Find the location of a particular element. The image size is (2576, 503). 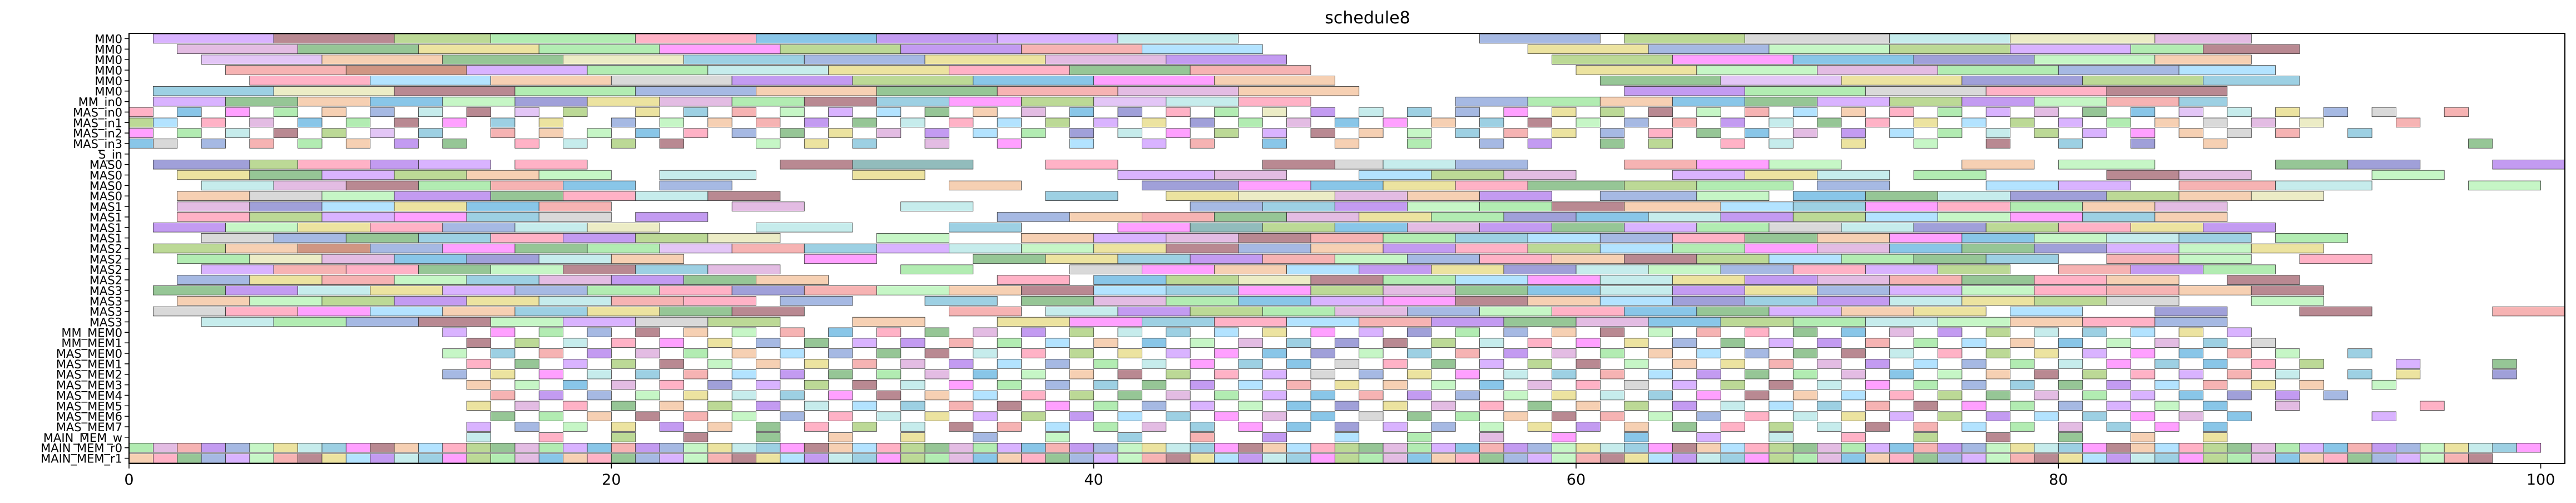

y-tick-label: MAS2 is located at coordinates (106, 249).